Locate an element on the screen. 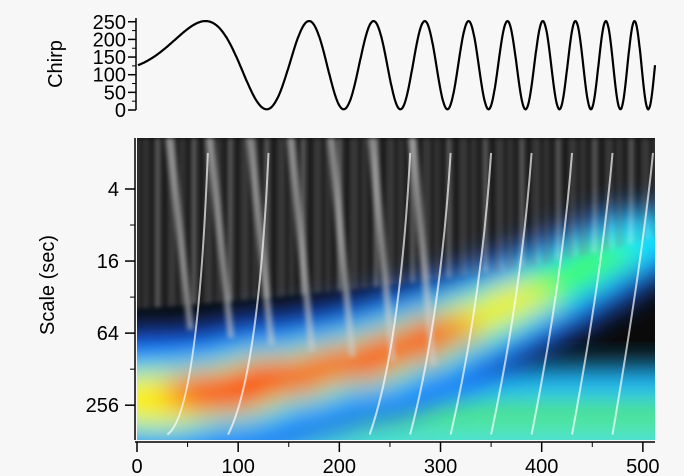  scalogram-x-tick-label: 300 is located at coordinates (440, 466).